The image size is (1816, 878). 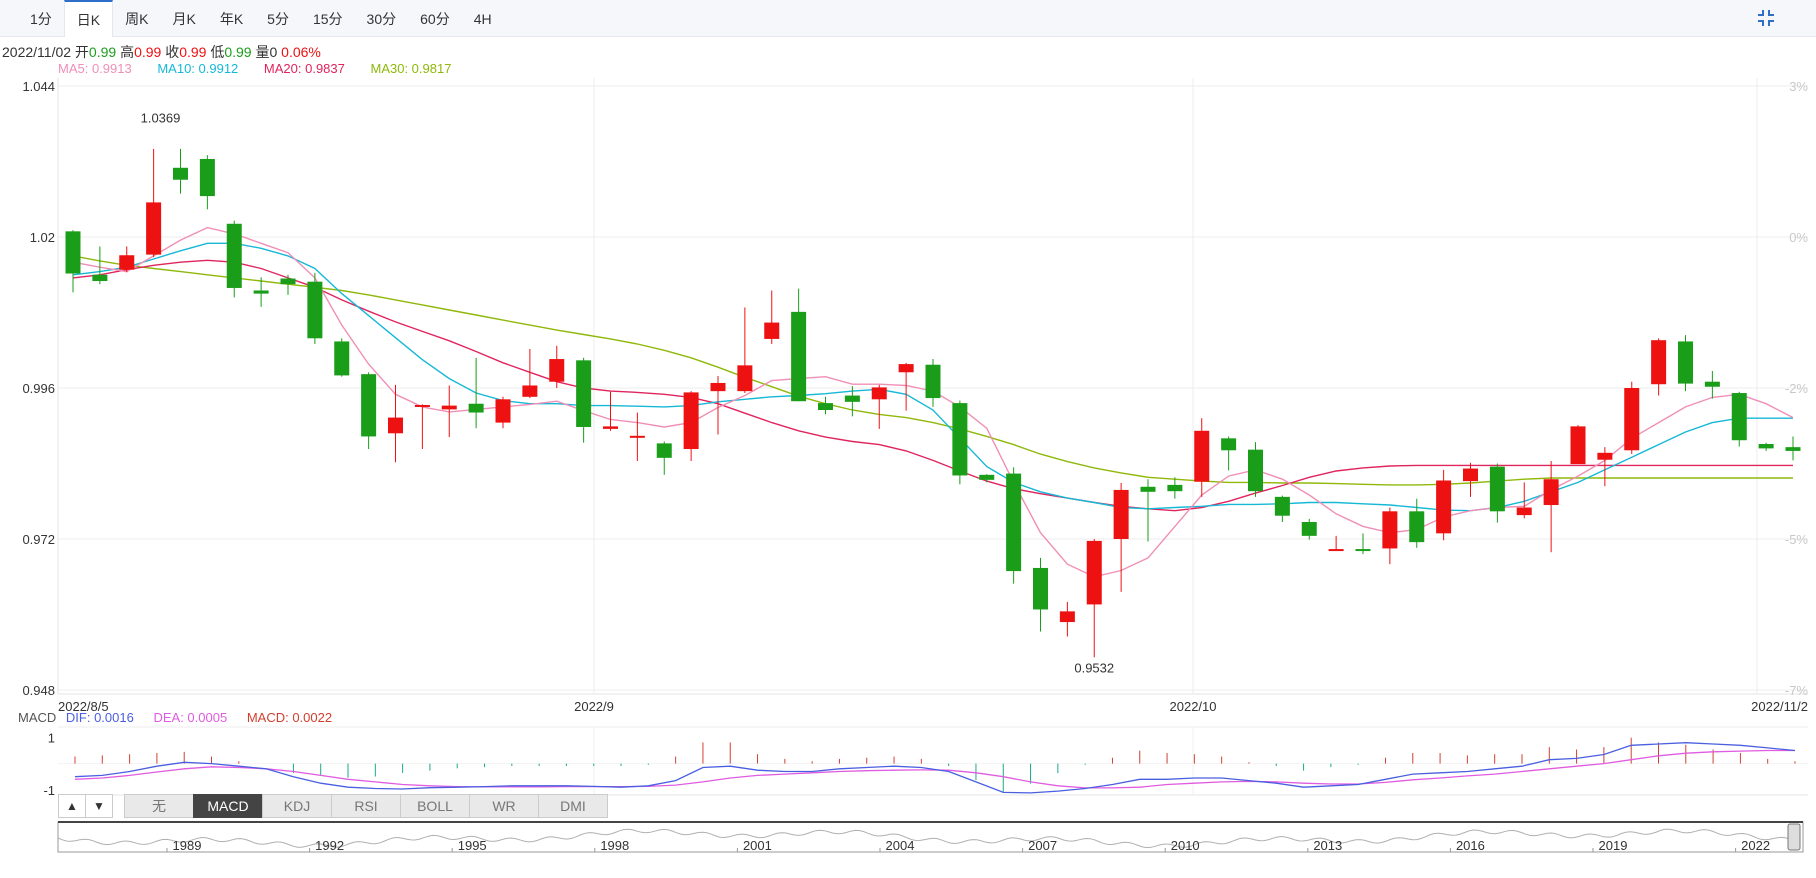 I want to click on navigator-year-10: 2019, so click(x=1613, y=845).